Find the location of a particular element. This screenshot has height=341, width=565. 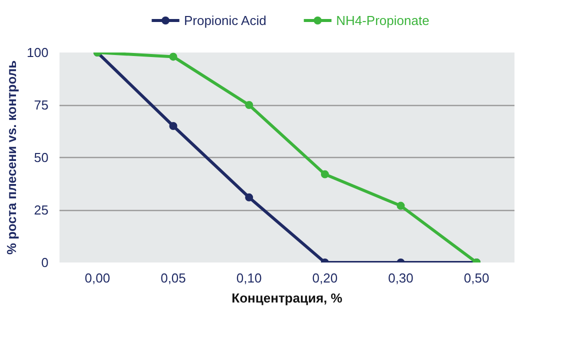

x-axis-title: Концентрация, % is located at coordinates (287, 298).